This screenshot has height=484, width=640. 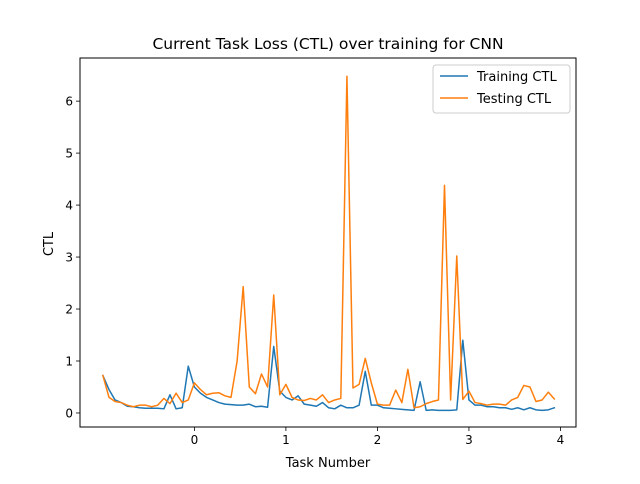 I want to click on legend-box, so click(x=501, y=89).